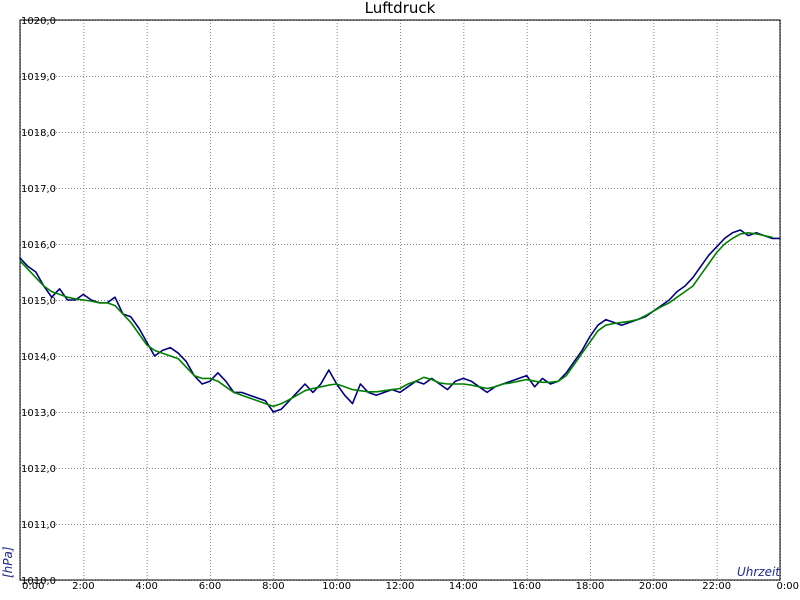 Image resolution: width=800 pixels, height=600 pixels. I want to click on x-tick-label: 4:00, so click(146, 586).